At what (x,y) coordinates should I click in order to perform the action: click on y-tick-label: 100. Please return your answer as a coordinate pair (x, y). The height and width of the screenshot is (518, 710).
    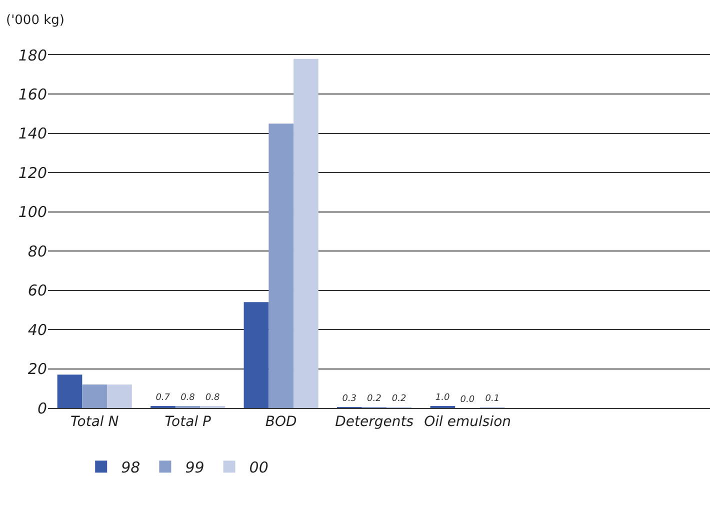
    Looking at the image, I should click on (32, 212).